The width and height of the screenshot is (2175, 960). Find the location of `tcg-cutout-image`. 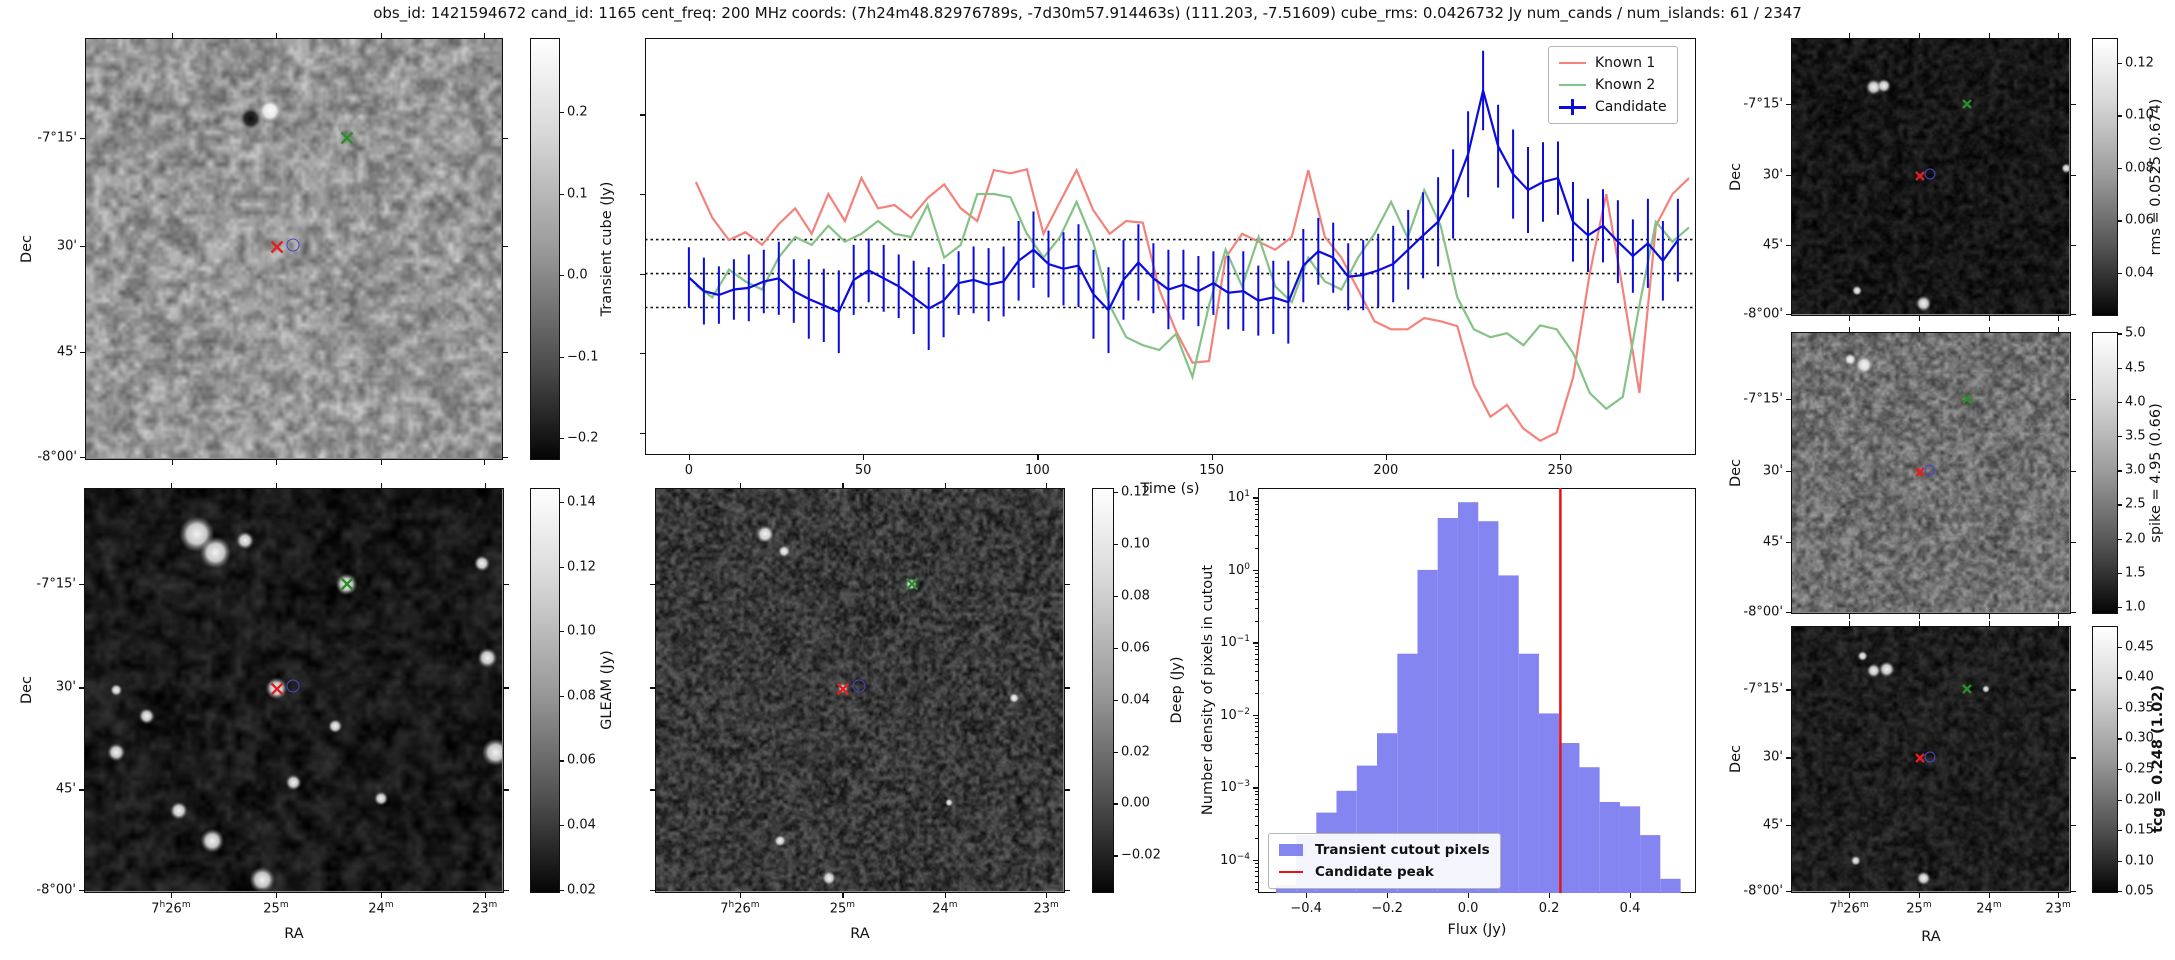

tcg-cutout-image is located at coordinates (1931, 759).